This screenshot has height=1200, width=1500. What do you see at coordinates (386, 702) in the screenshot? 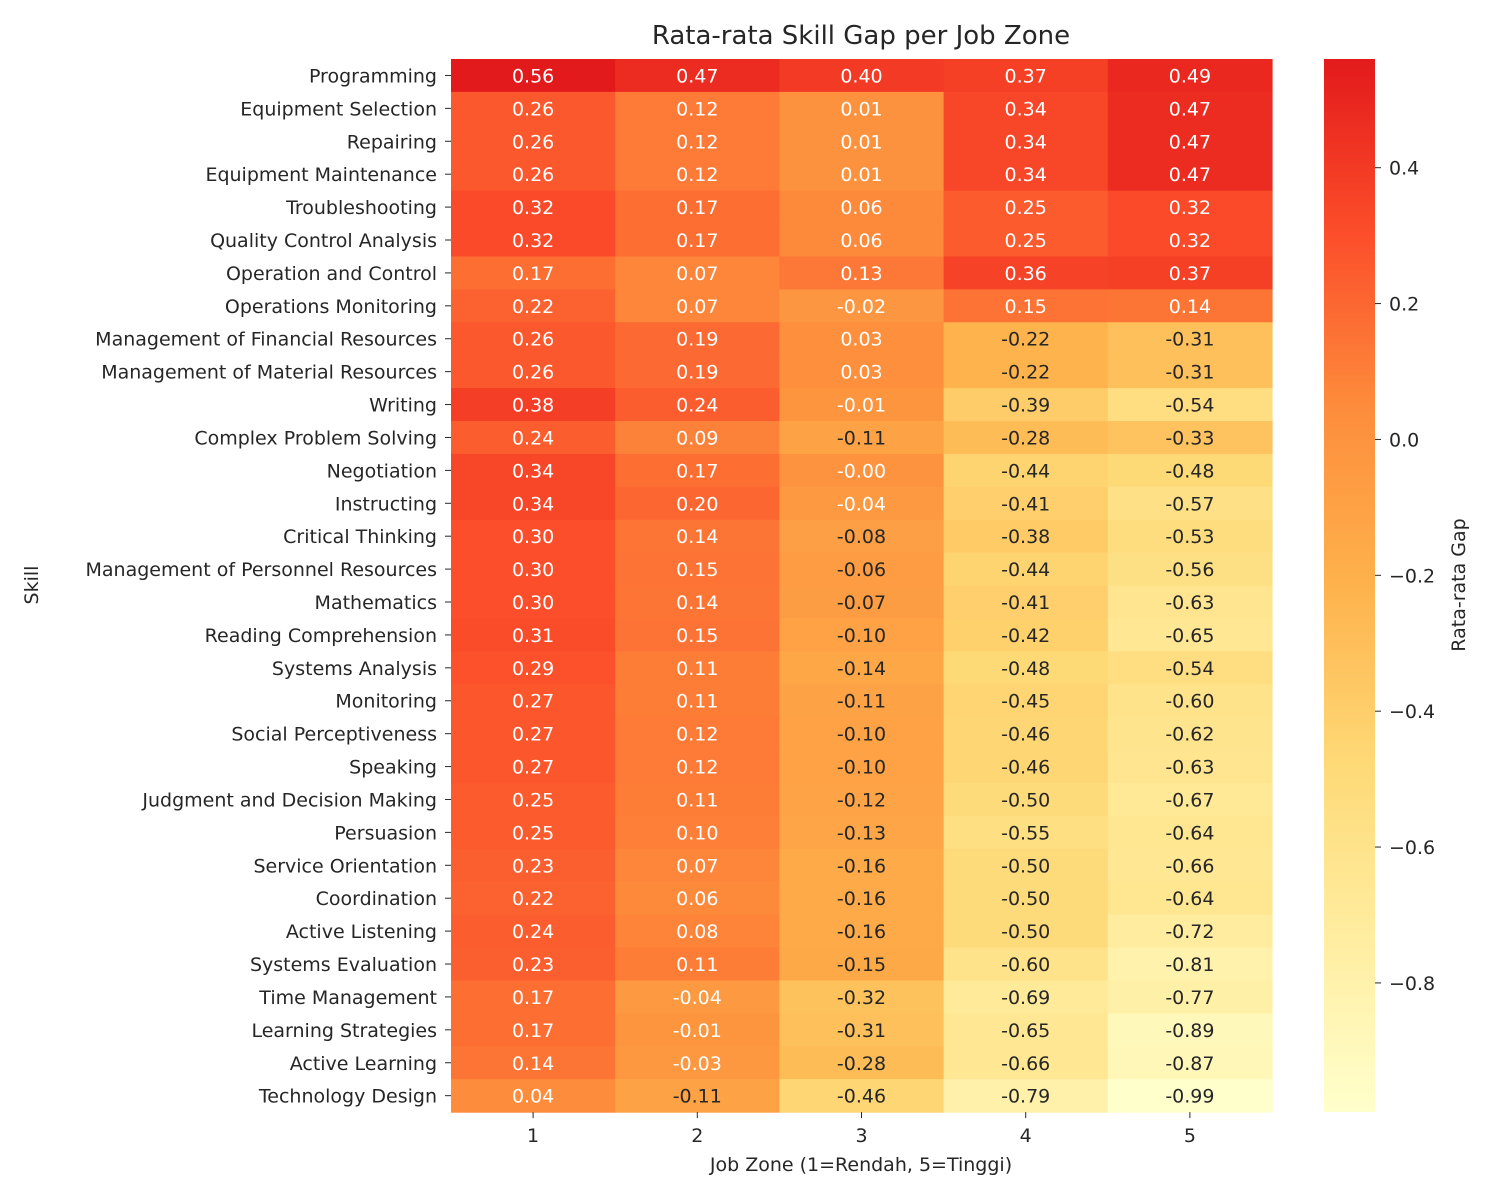
I see `y-tick-label: Monitoring` at bounding box center [386, 702].